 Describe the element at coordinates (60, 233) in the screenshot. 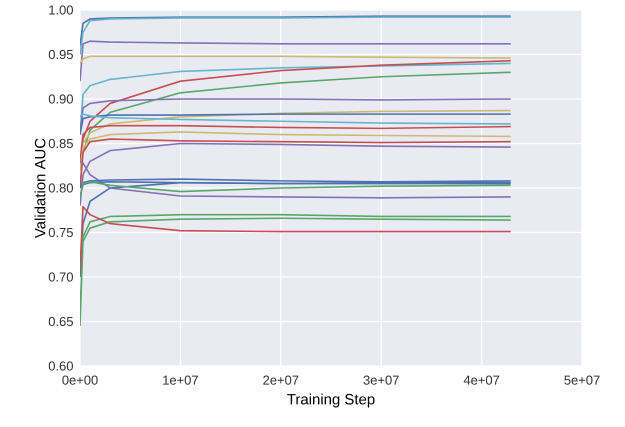

I see `y-tick-label: 0.75` at that location.